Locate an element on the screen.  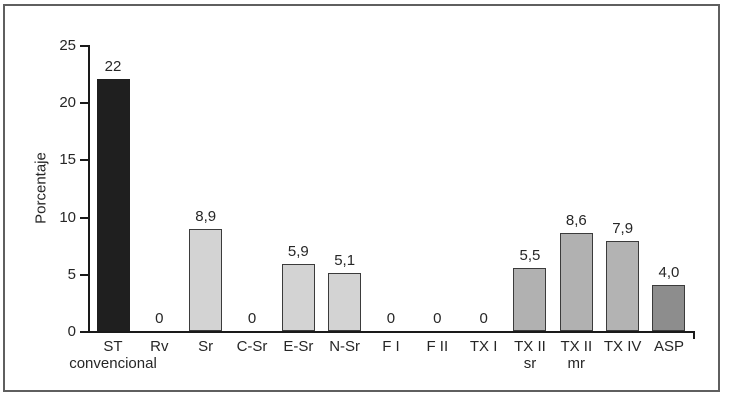
x-tick-label: TX IV is located at coordinates (623, 346).